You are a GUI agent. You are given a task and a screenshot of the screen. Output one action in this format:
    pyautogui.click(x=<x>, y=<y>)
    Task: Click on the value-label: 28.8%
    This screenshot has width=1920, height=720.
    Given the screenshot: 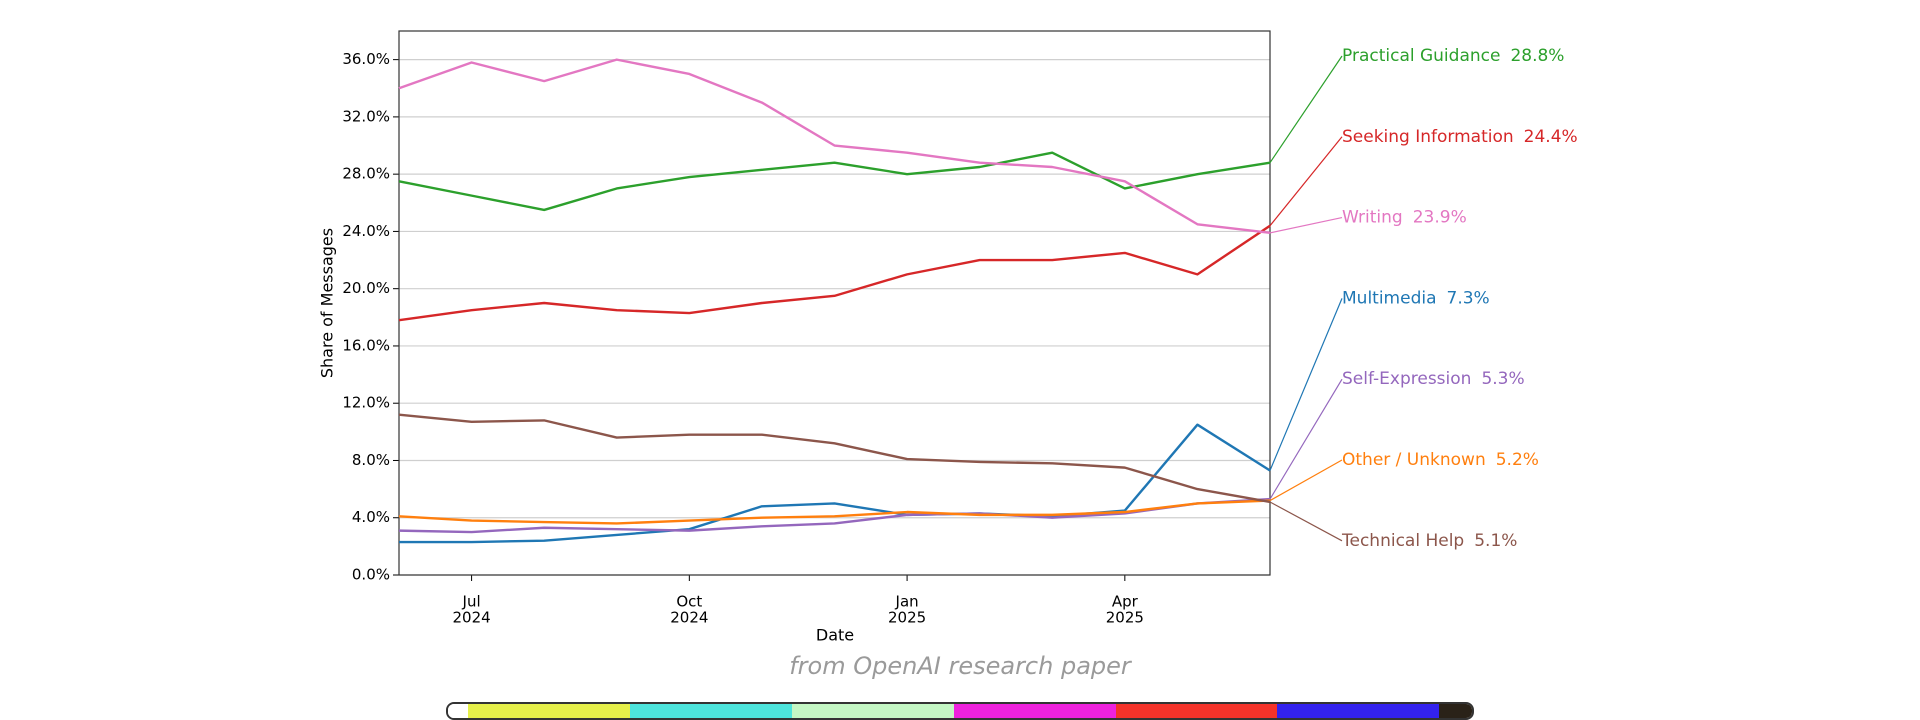 What is the action you would take?
    pyautogui.click(x=1537, y=56)
    